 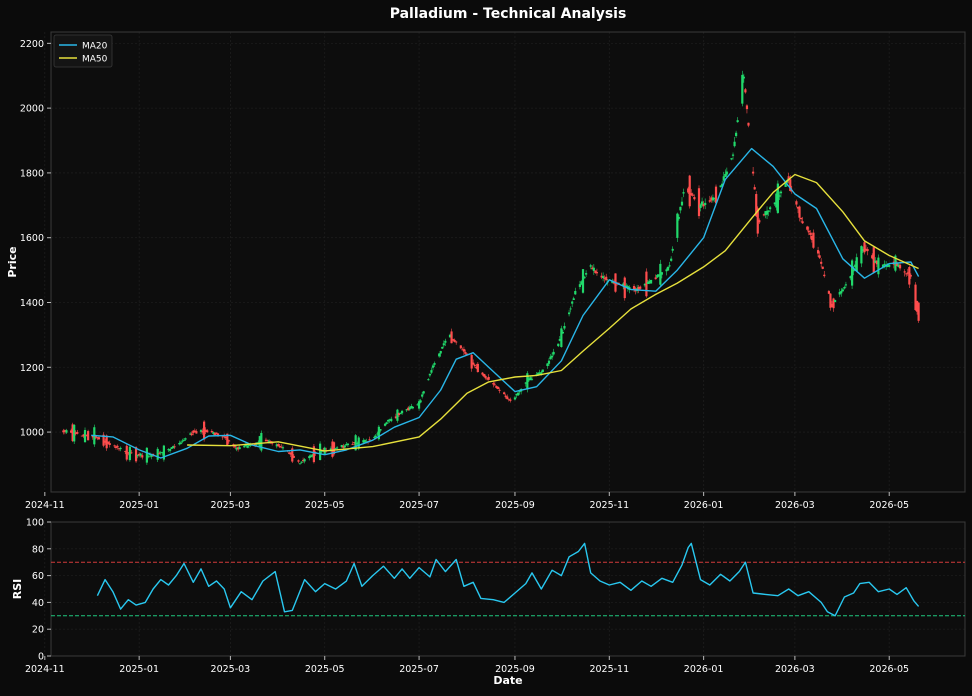 I want to click on rsi-x-tick-label: 2026-05, so click(x=889, y=669).